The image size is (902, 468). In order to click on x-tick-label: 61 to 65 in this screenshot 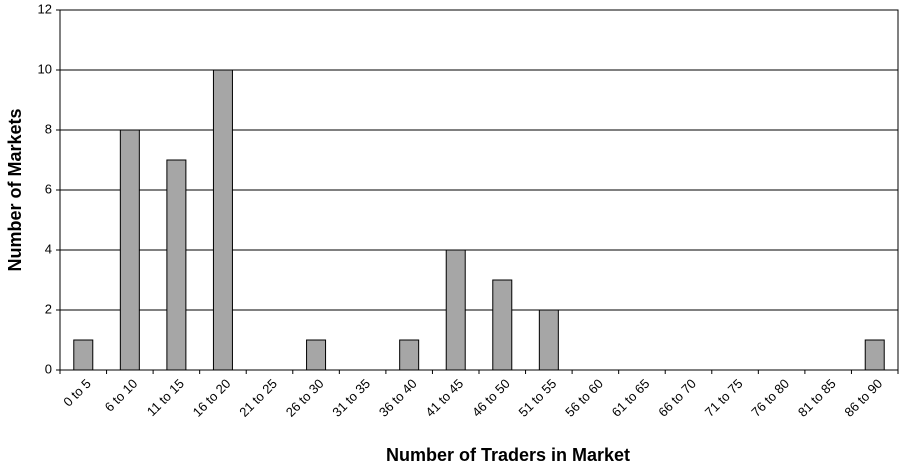, I will do `click(631, 398)`.